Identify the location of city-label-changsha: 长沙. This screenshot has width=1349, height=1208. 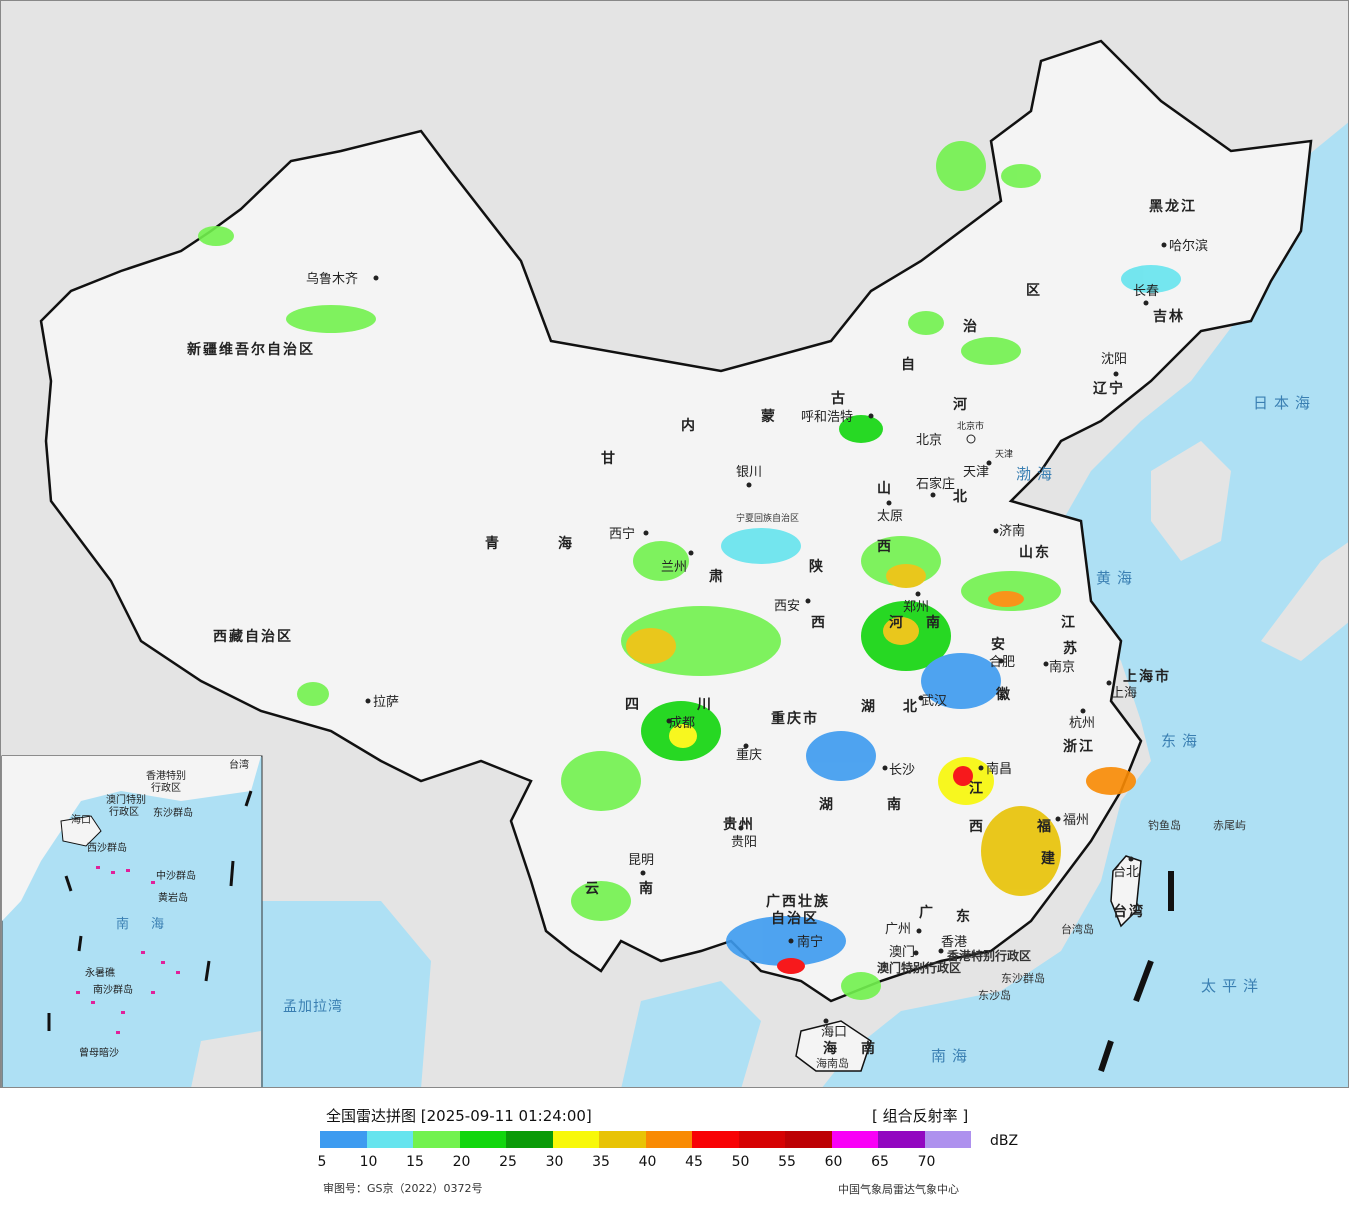
(902, 770).